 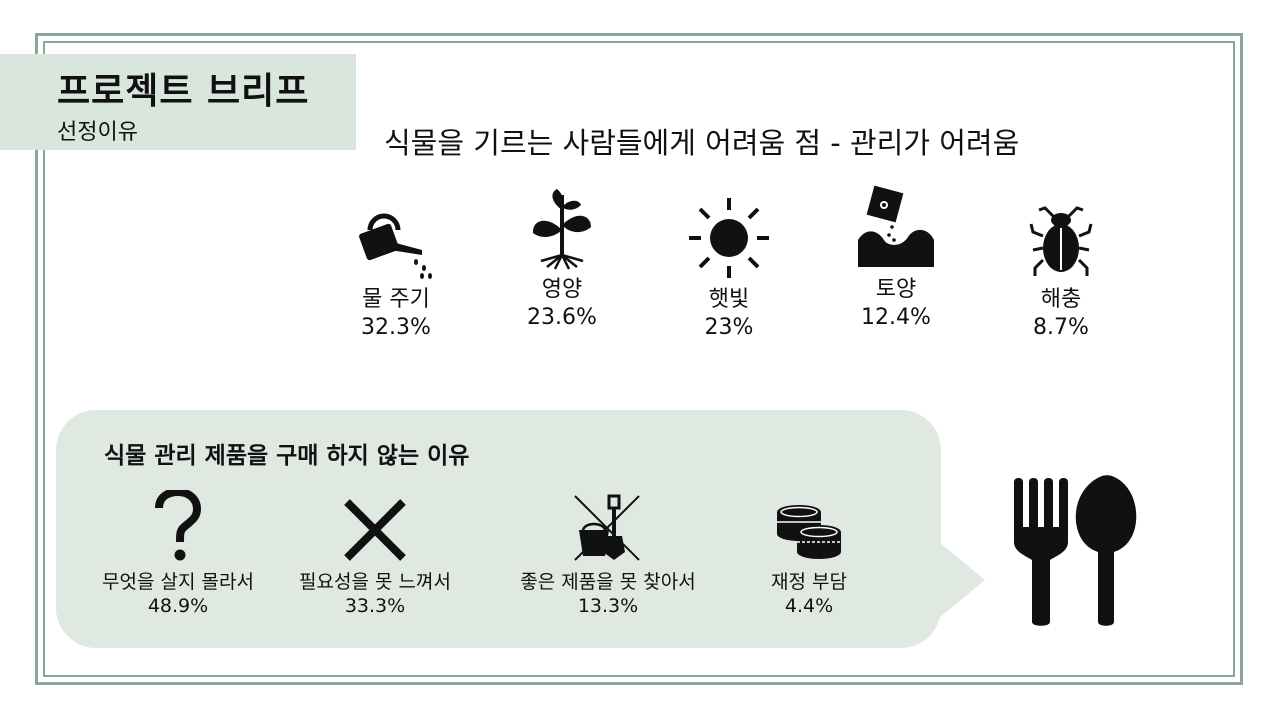 What do you see at coordinates (178, 524) in the screenshot?
I see `question-mark-icon` at bounding box center [178, 524].